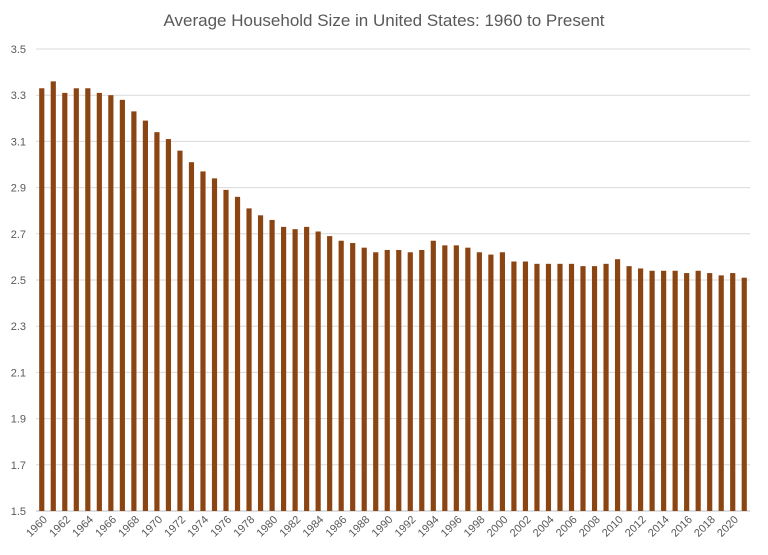  I want to click on x-tick-label: 1966, so click(106, 527).